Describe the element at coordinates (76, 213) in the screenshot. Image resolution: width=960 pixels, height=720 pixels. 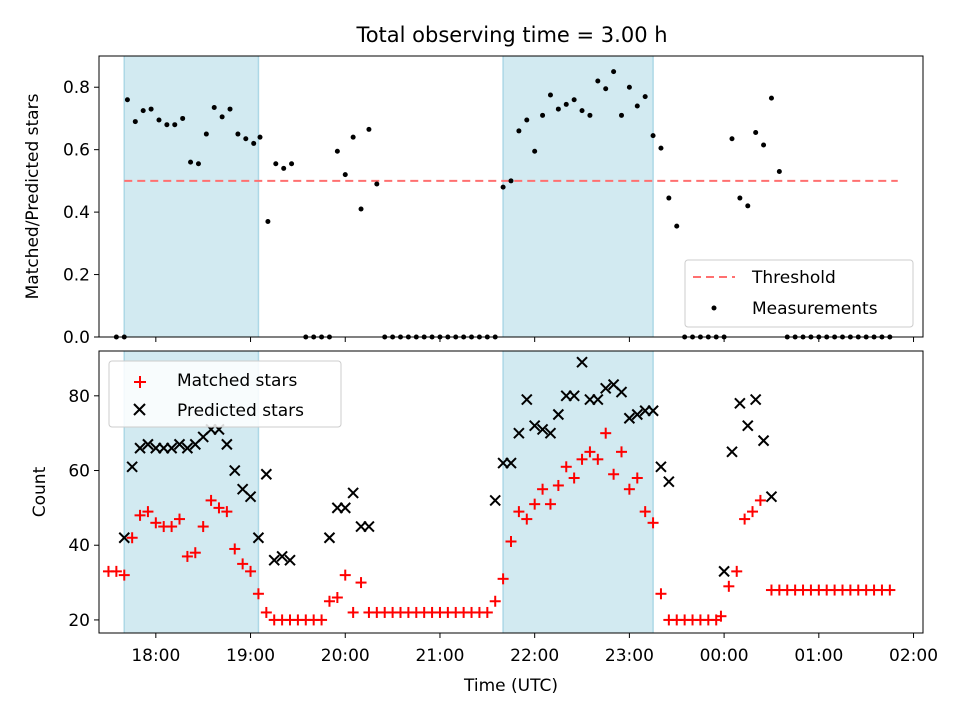
I see `top-y-tick-label: 0.4` at that location.